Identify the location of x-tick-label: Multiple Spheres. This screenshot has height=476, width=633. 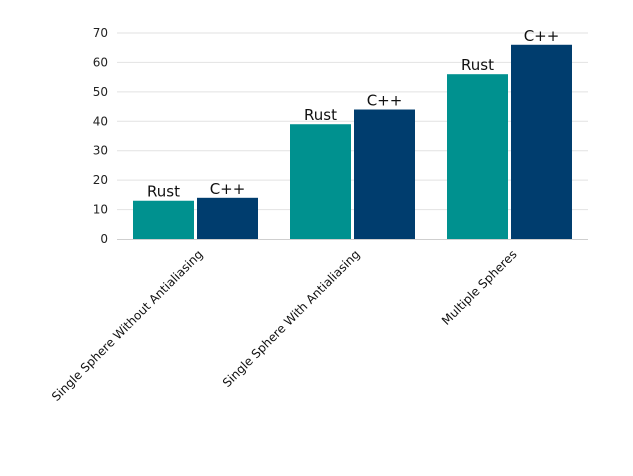
(479, 287).